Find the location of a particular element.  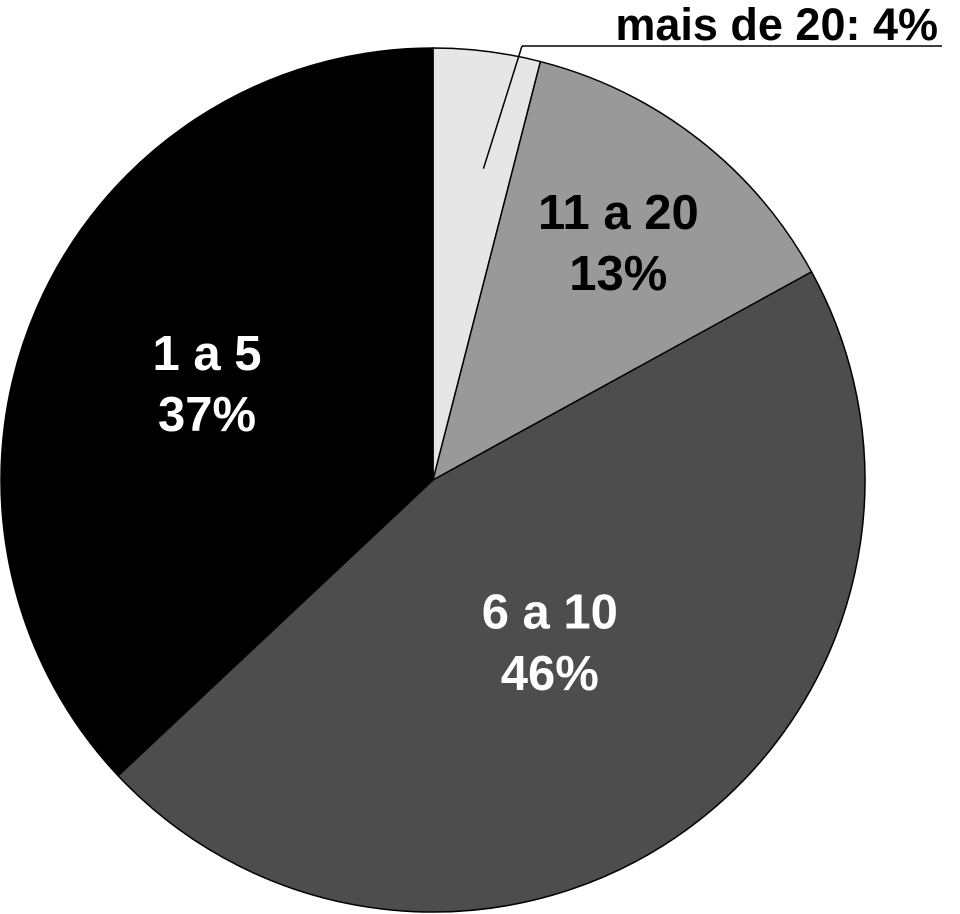

slice-category-11-a-20: 11 a 20 is located at coordinates (618, 213).